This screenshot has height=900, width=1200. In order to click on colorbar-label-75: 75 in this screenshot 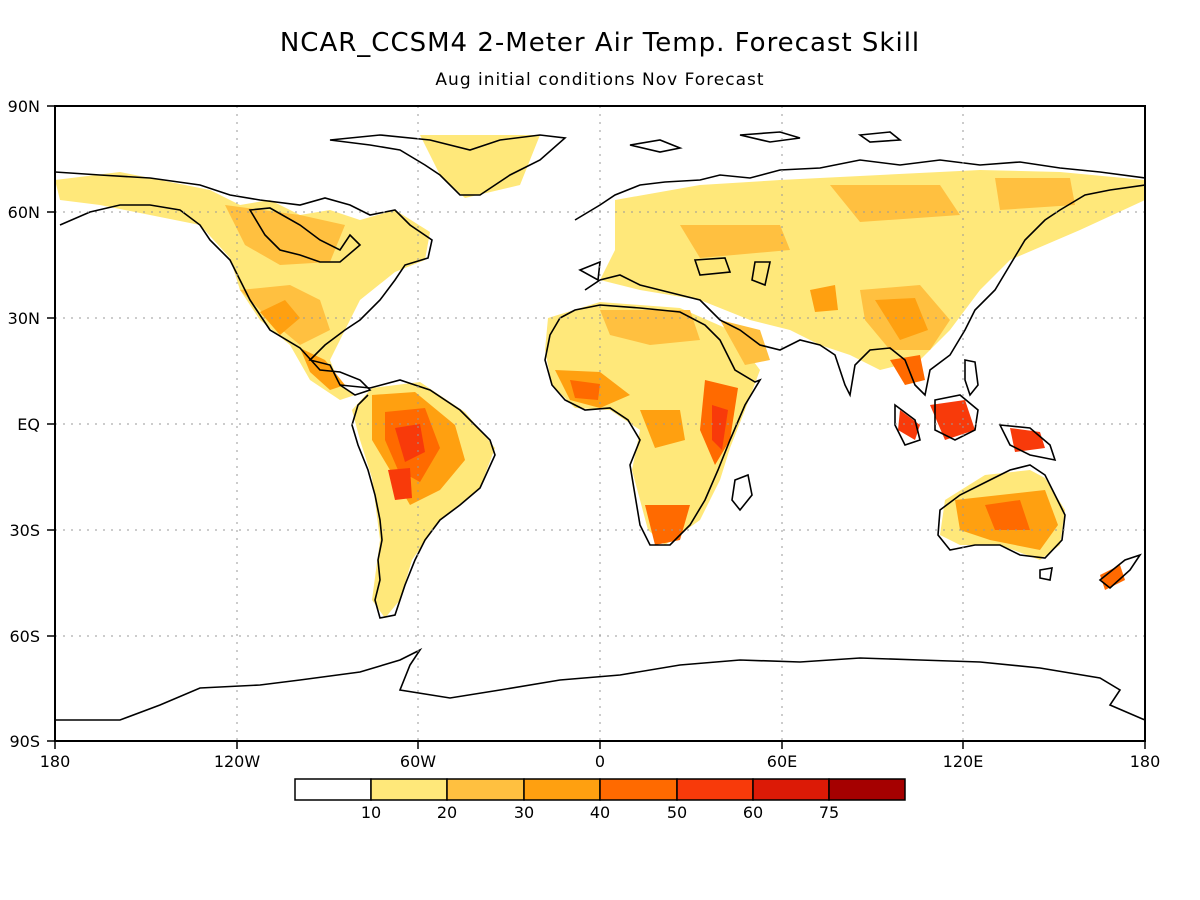, I will do `click(829, 812)`.